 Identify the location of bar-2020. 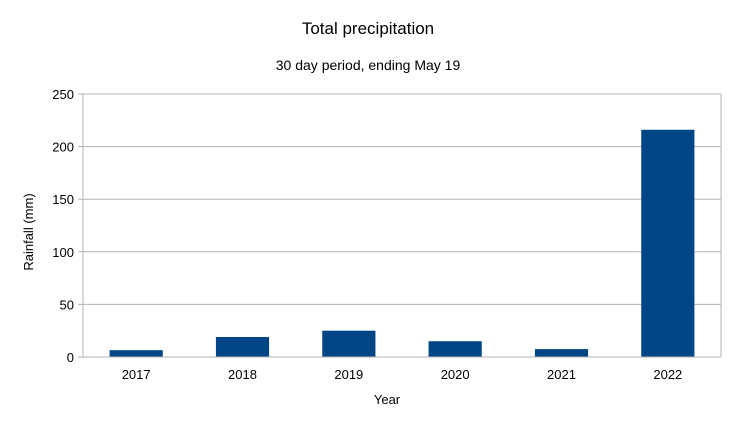
(455, 349).